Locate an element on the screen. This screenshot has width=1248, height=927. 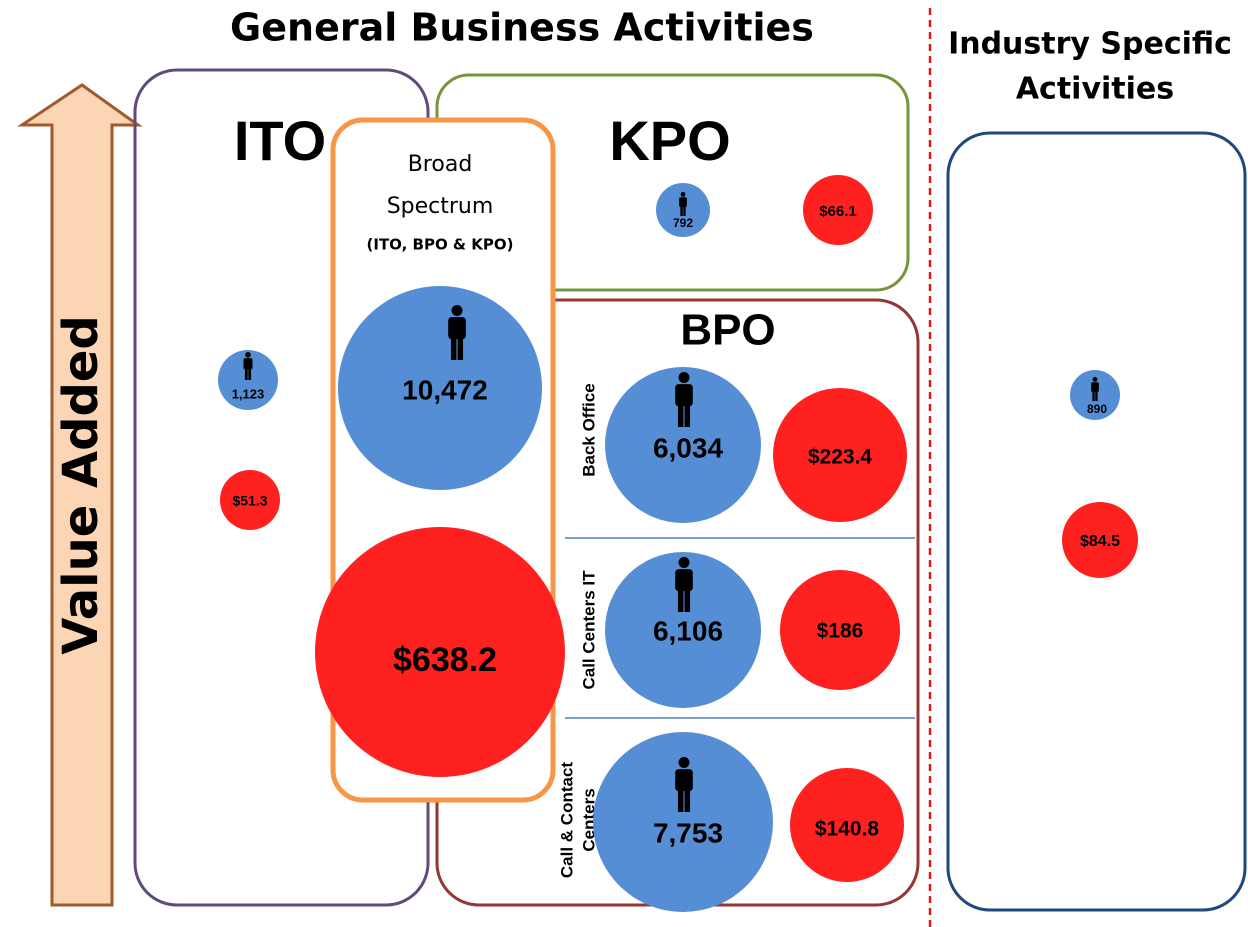
broad-label: (ITO, BPO & KPO) is located at coordinates (440, 245).